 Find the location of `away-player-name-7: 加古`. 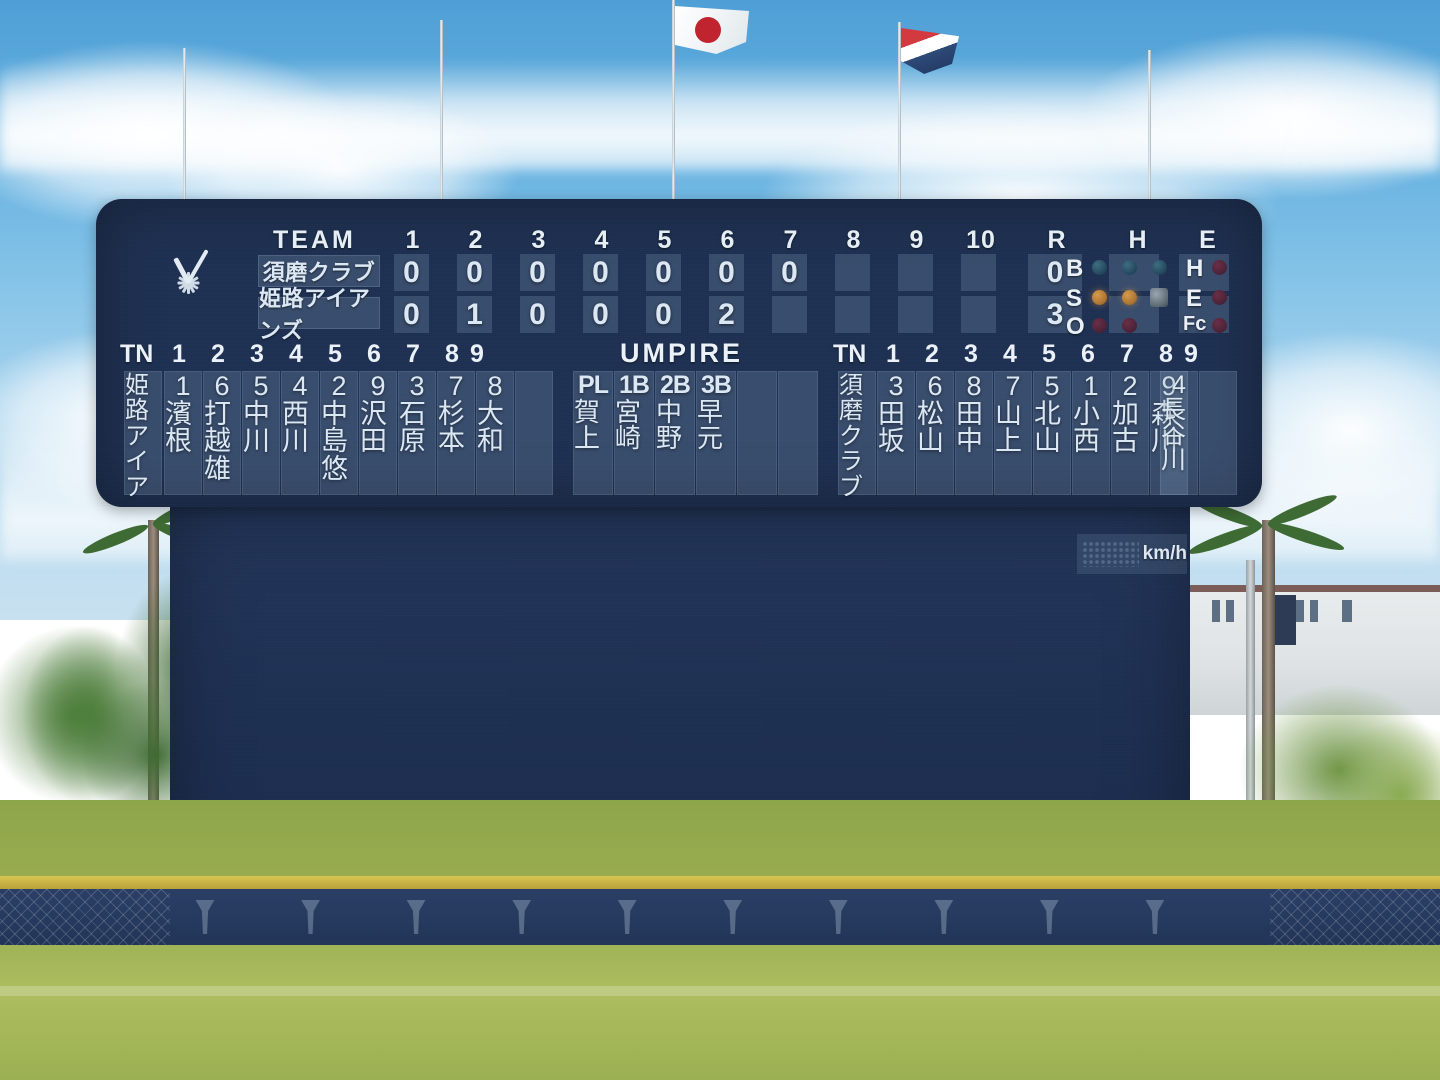

away-player-name-7: 加古 is located at coordinates (1125, 427).